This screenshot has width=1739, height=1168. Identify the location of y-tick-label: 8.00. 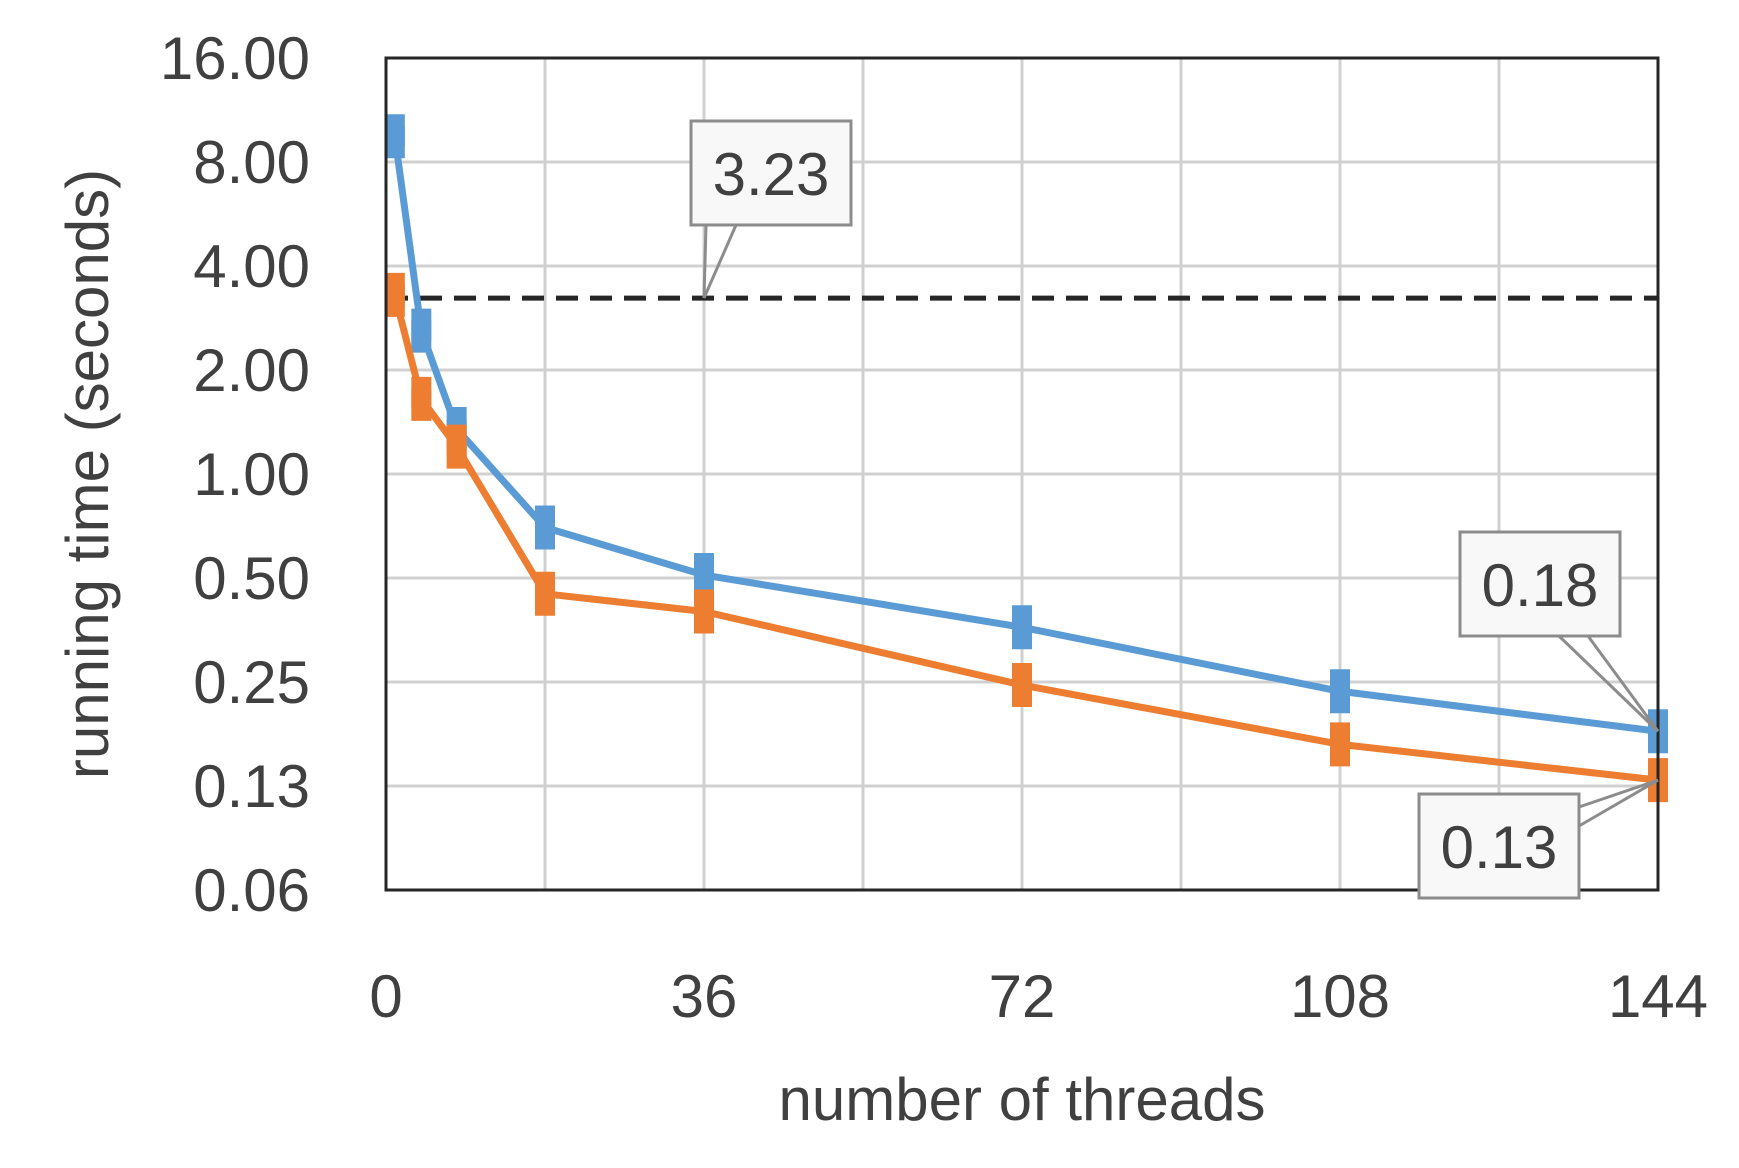
(251, 162).